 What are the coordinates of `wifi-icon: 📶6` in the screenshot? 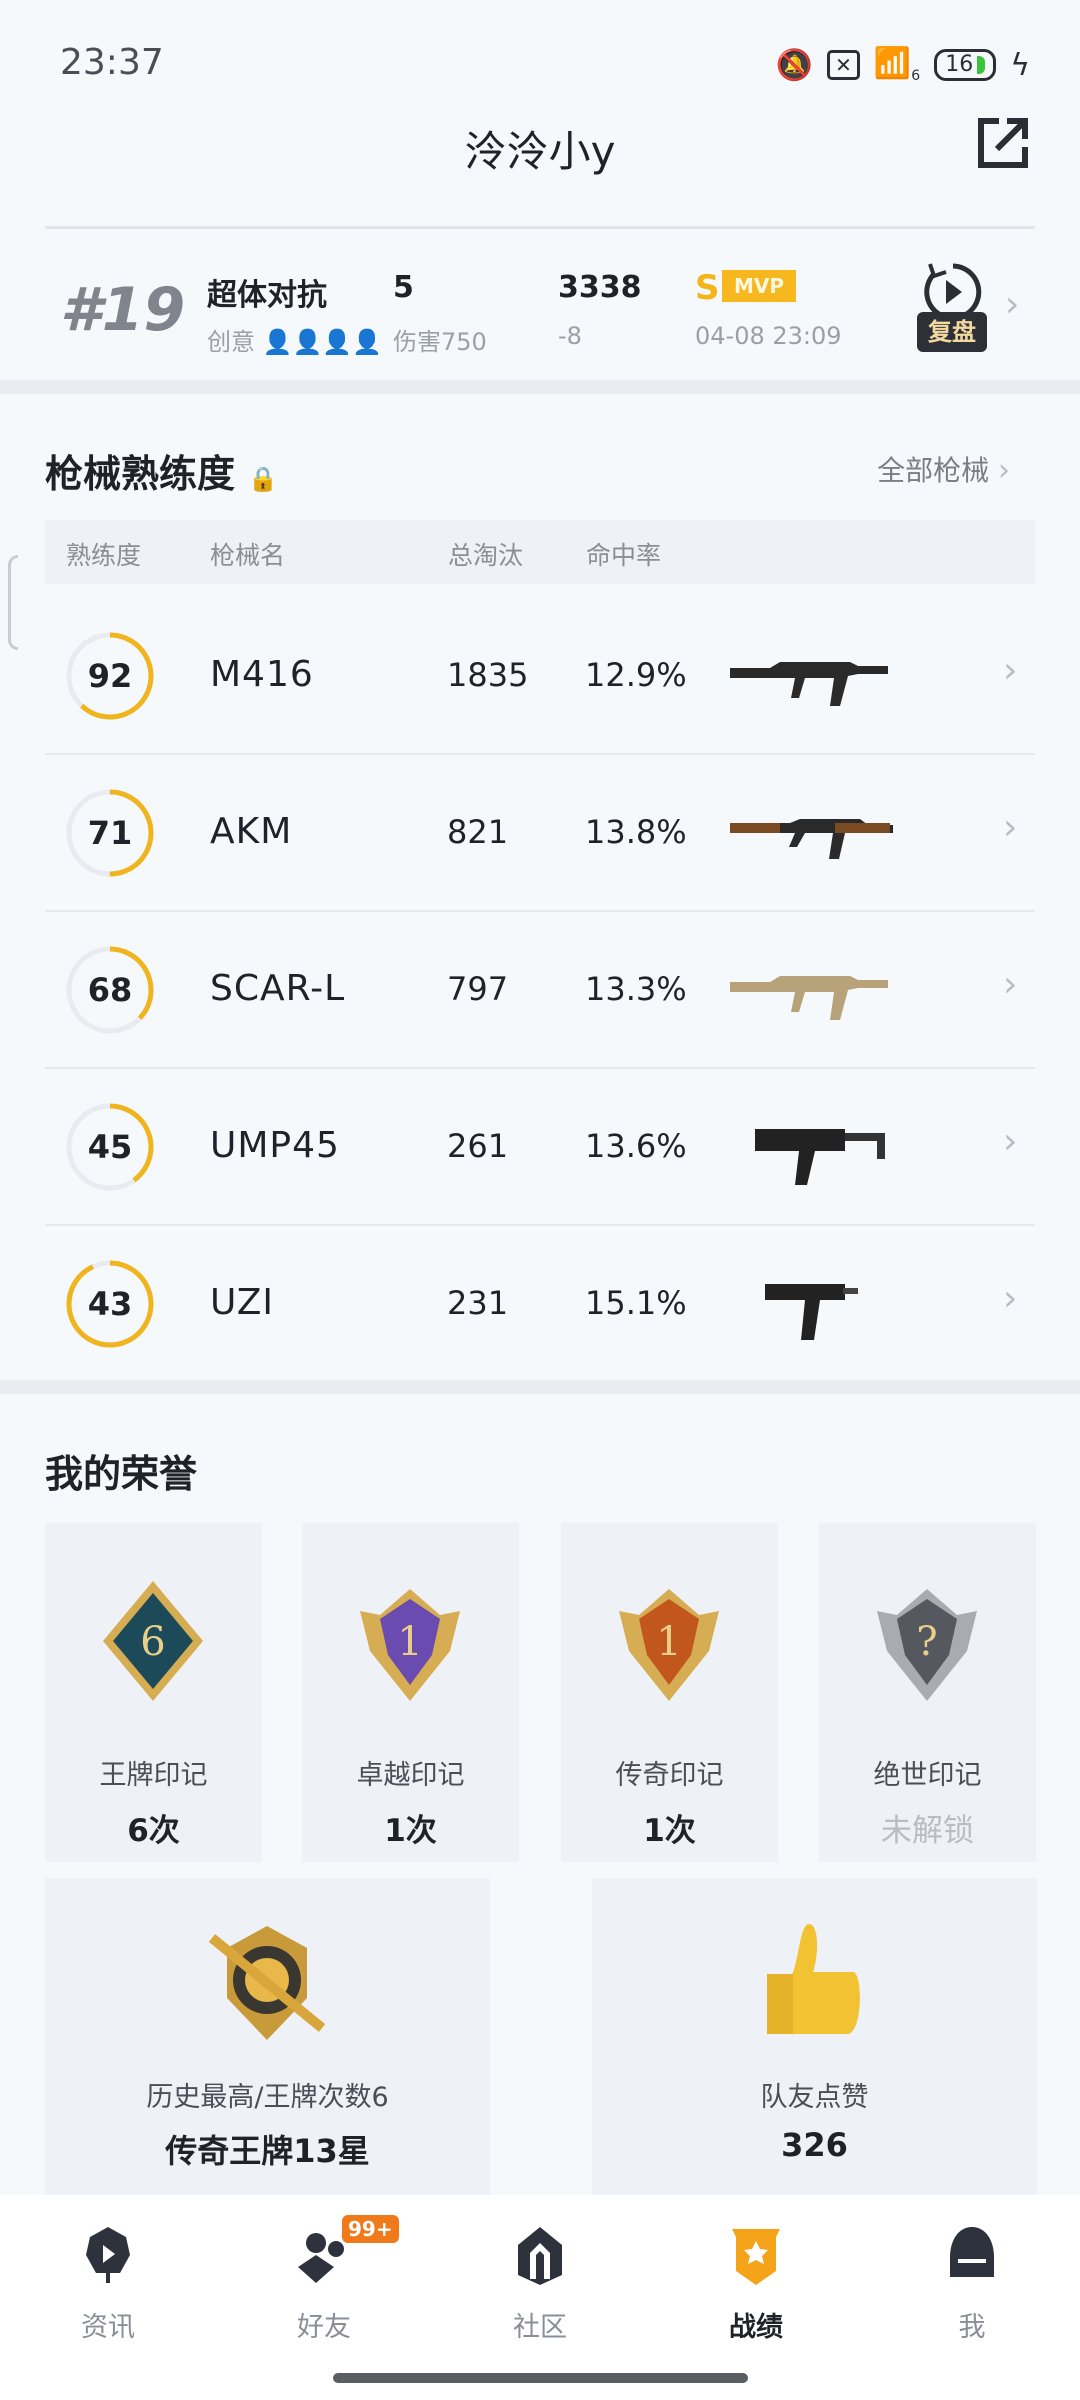 It's located at (897, 65).